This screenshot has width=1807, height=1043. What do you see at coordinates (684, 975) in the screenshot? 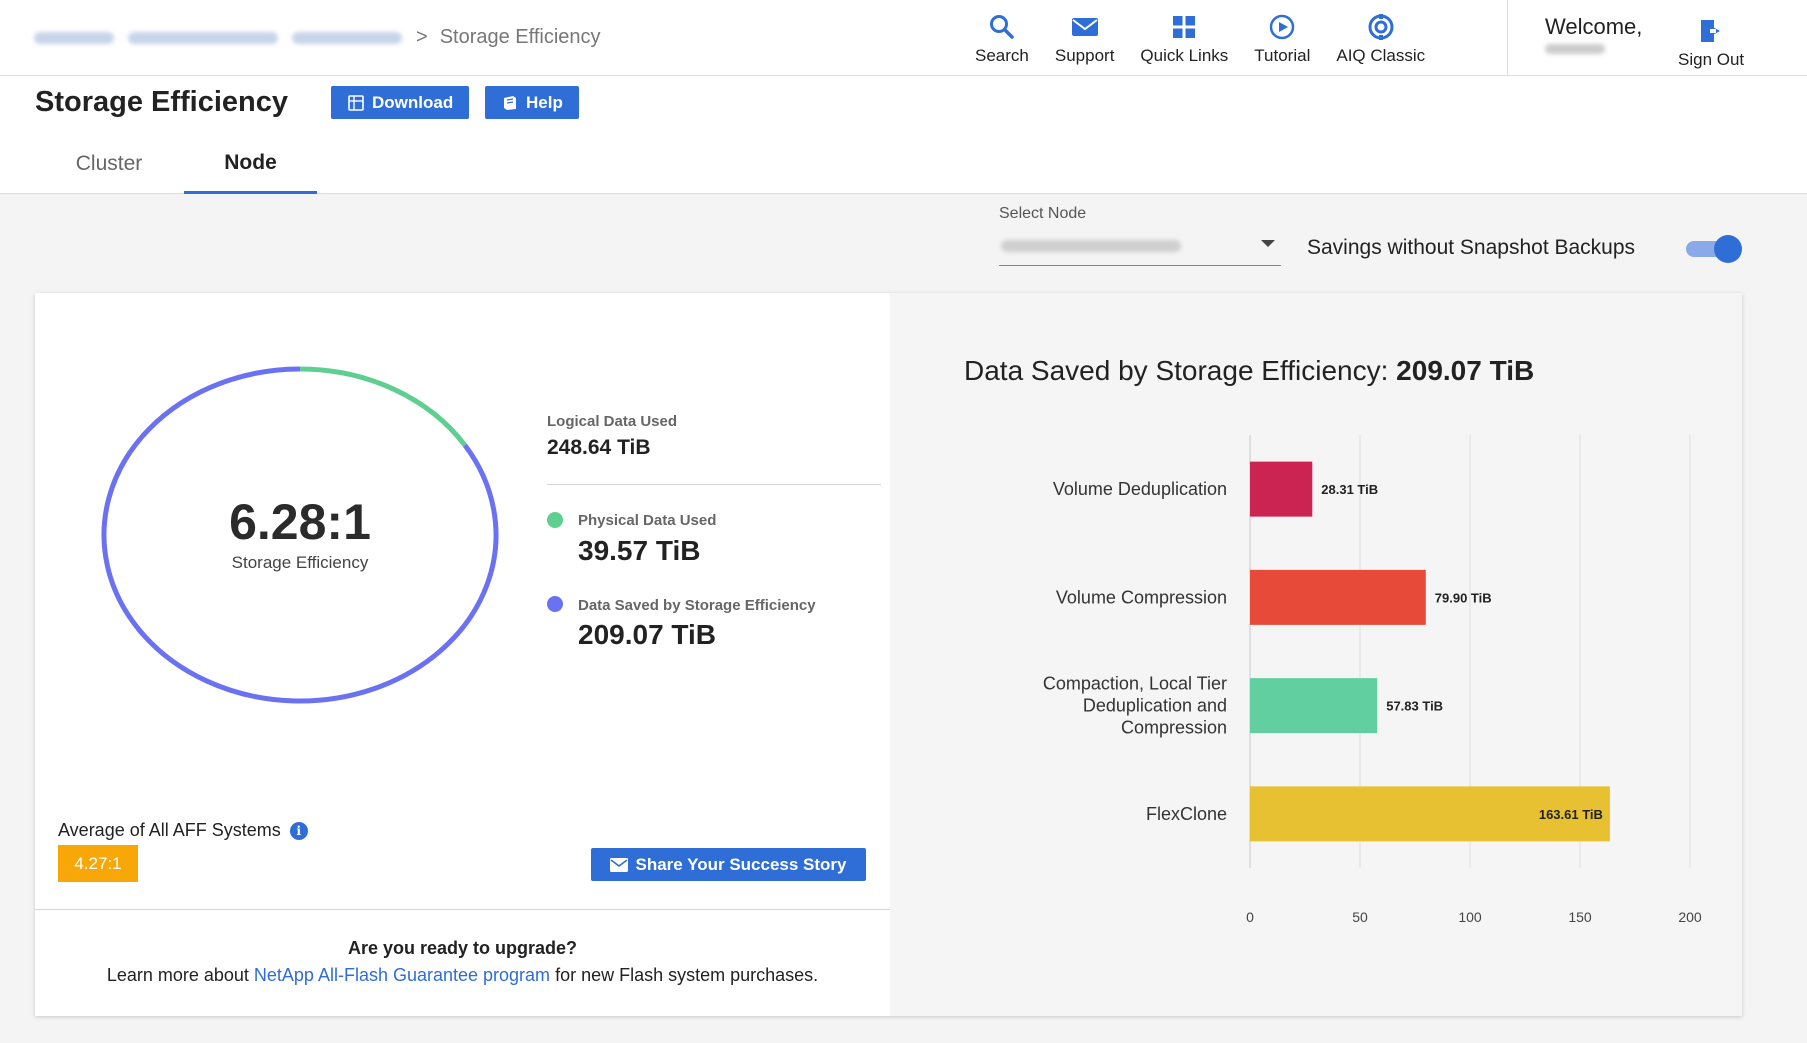
I see `upgrade-text-post: for new Flash system purchases.` at bounding box center [684, 975].